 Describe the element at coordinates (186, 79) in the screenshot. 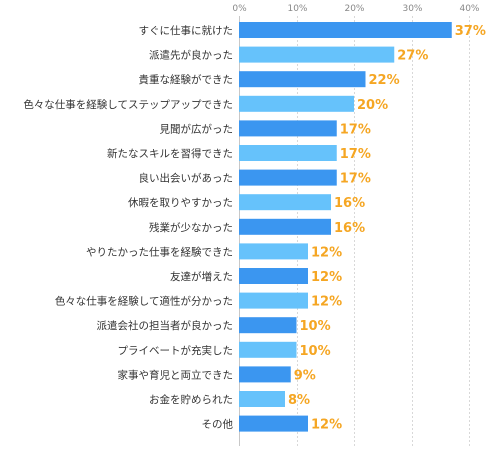

I see `category-label-2: 貴重な経験ができた` at that location.